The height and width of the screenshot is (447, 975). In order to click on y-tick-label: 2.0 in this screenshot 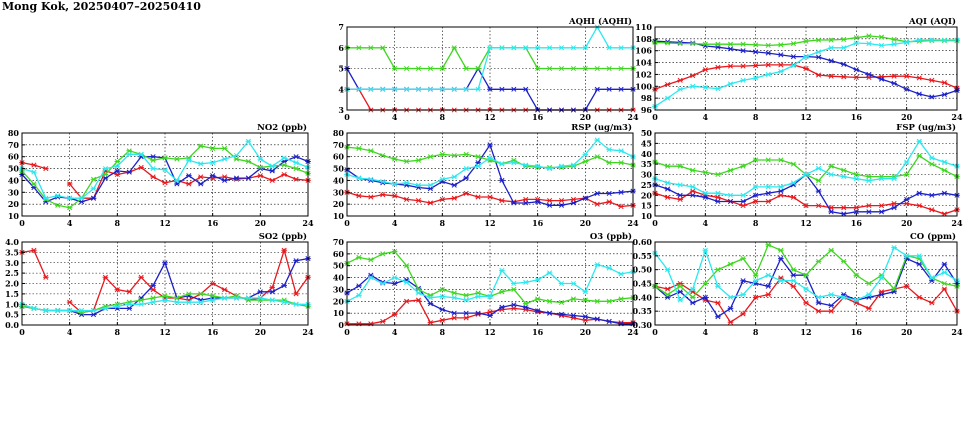, I will do `click(12, 284)`.